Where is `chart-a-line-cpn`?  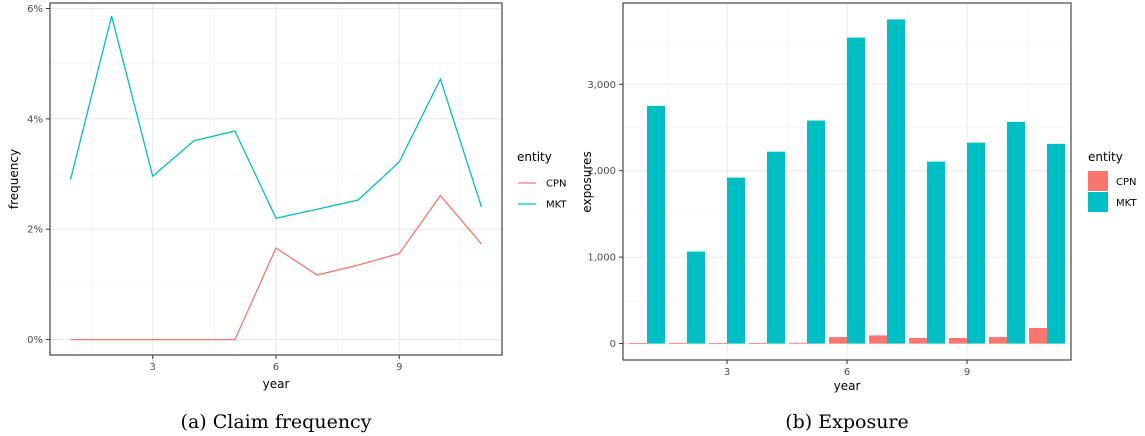
chart-a-line-cpn is located at coordinates (276, 267).